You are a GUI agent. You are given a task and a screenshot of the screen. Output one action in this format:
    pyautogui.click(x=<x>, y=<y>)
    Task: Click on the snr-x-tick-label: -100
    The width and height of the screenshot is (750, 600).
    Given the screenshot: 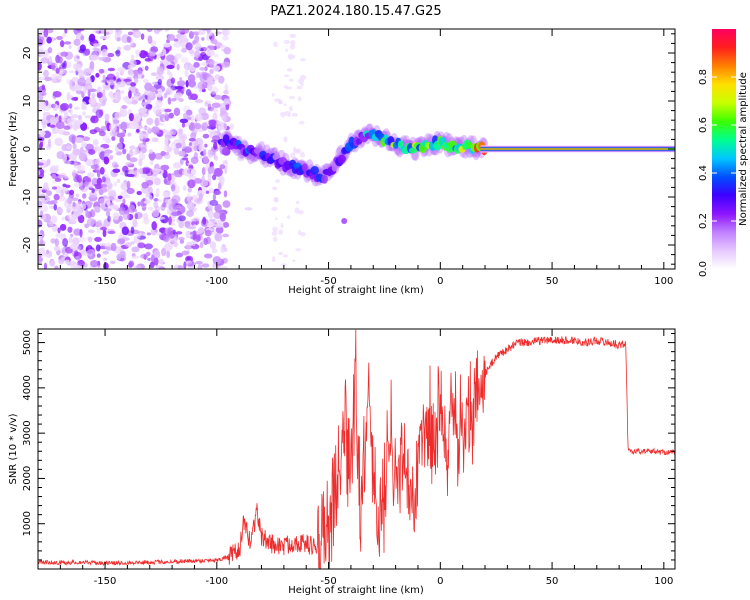 What is the action you would take?
    pyautogui.click(x=216, y=581)
    